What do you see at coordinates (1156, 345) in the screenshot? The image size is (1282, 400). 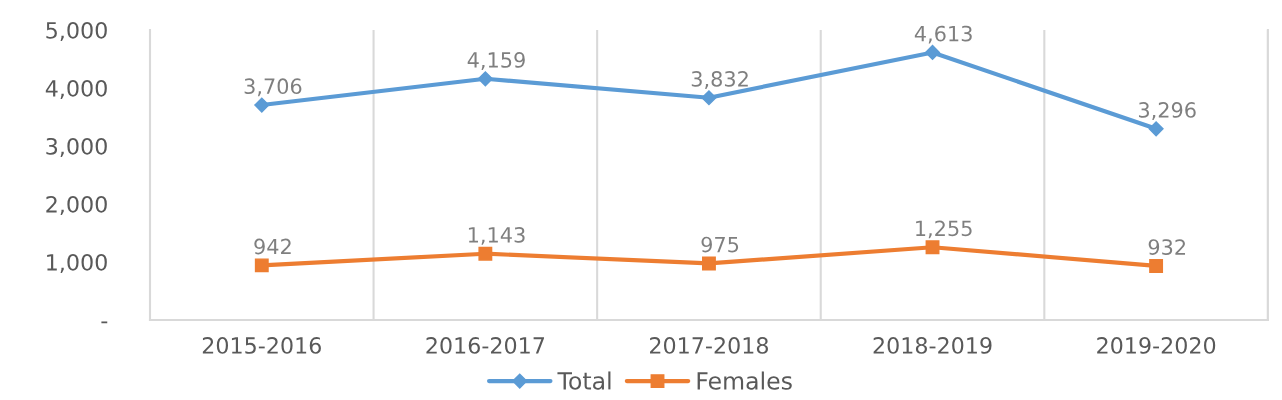 I see `x-tick-label: 2019-2020` at bounding box center [1156, 345].